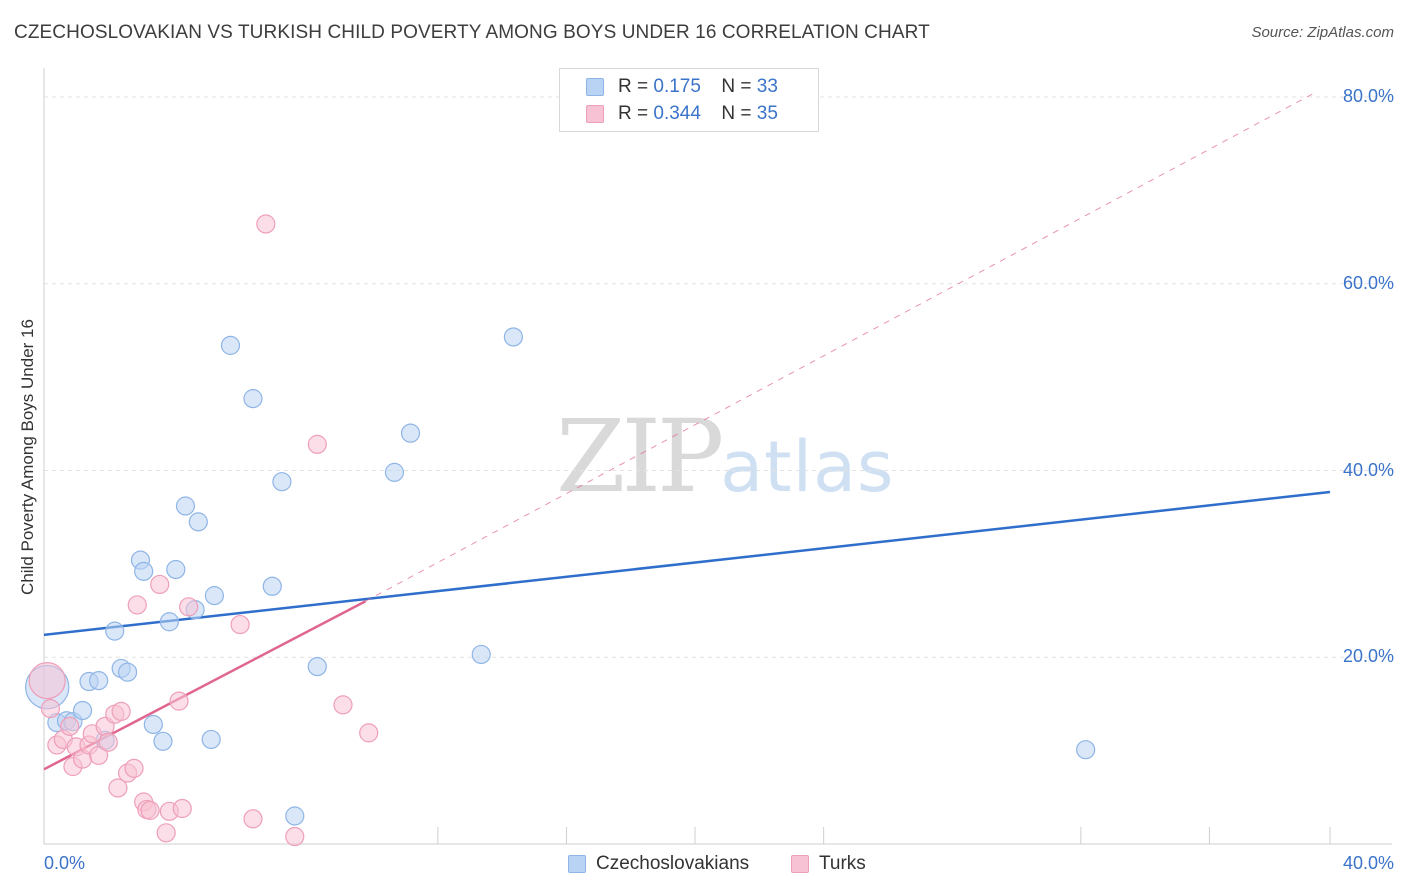 The image size is (1406, 892). I want to click on watermark-atlas: atlas, so click(807, 467).